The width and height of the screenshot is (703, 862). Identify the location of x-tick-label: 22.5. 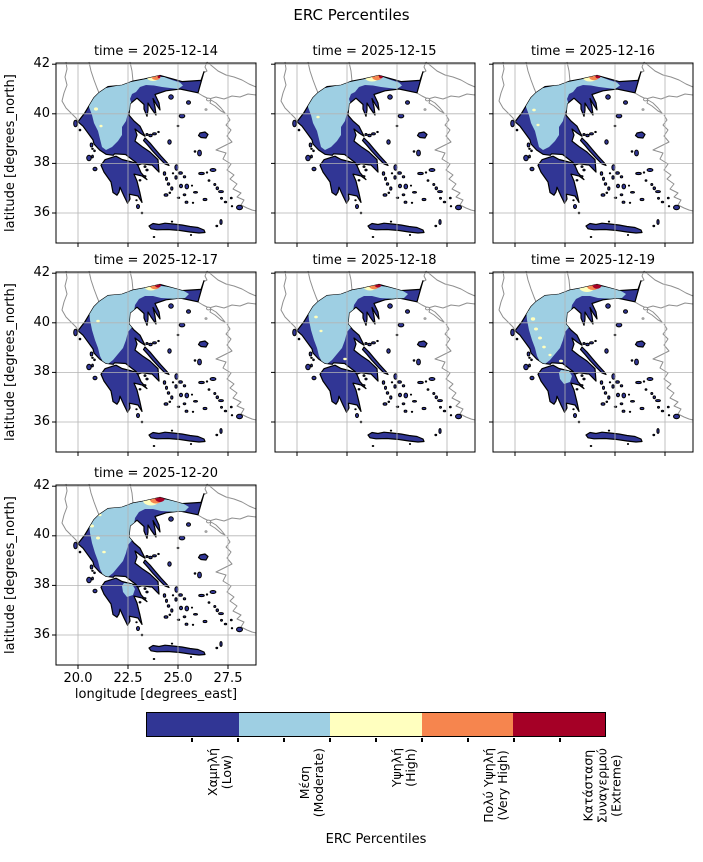
(128, 678).